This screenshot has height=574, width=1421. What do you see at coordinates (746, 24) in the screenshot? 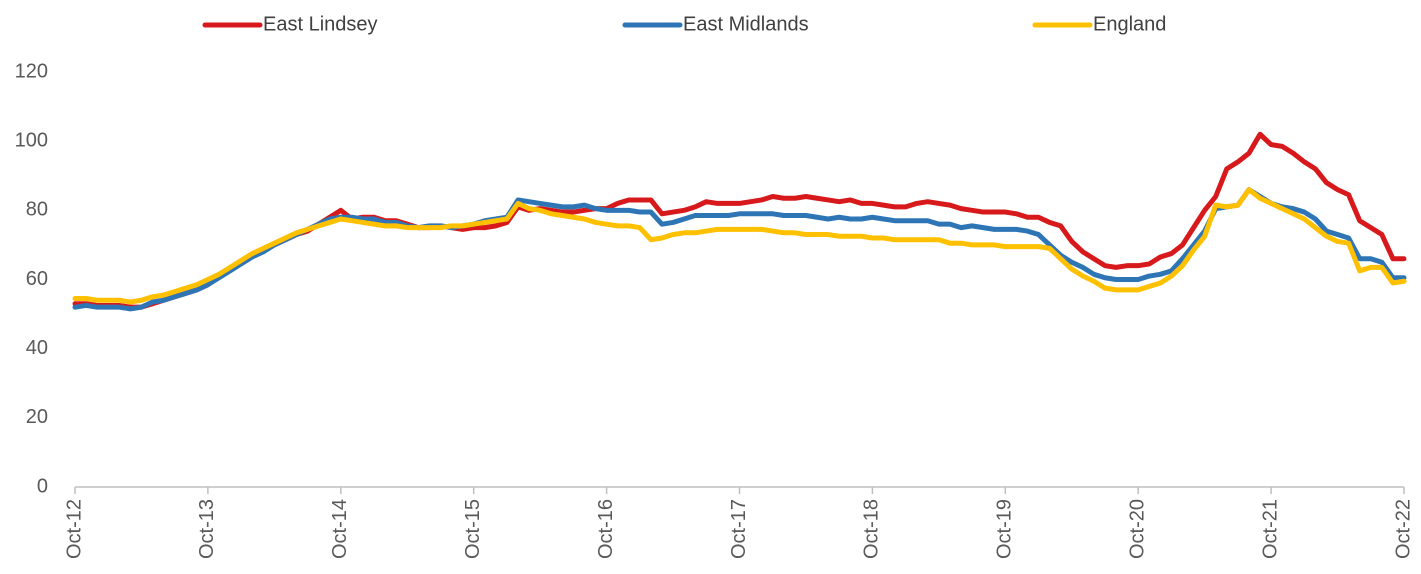
I see `legend-label: East Midlands` at bounding box center [746, 24].